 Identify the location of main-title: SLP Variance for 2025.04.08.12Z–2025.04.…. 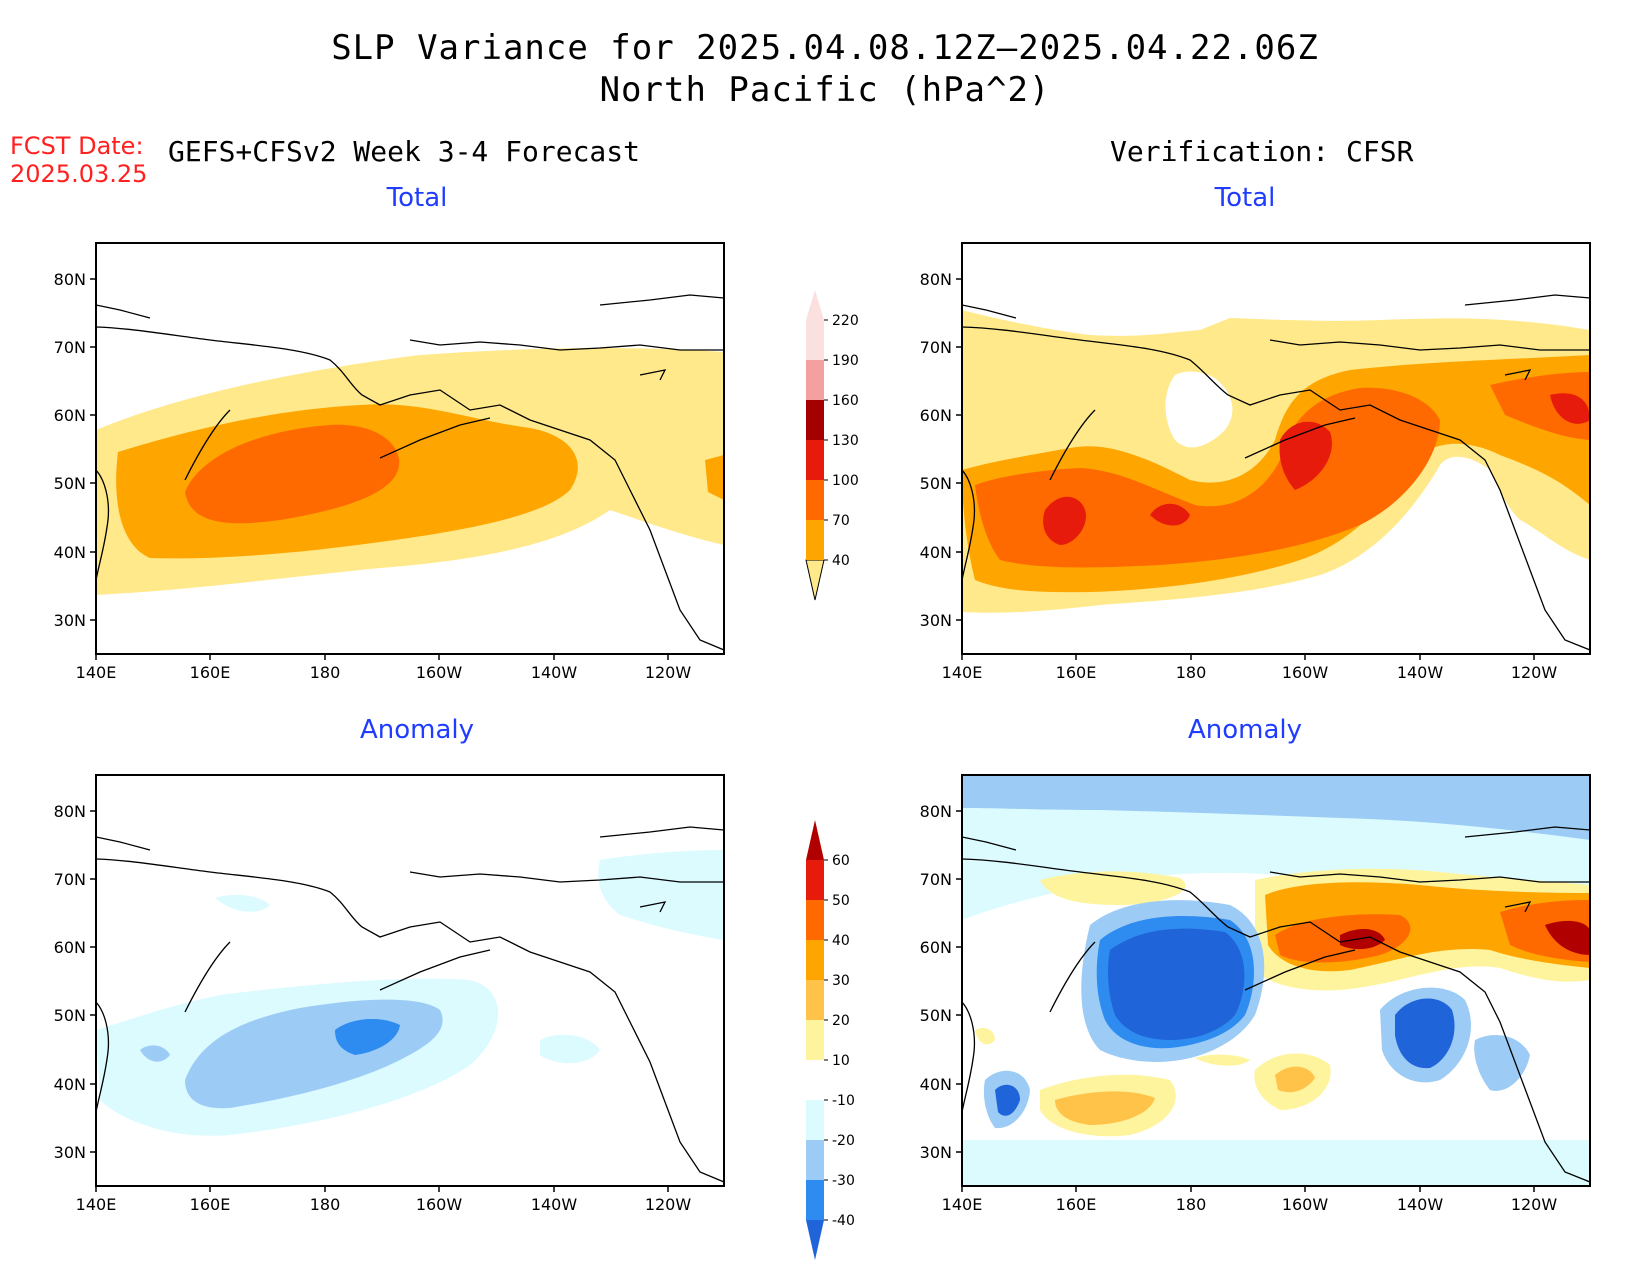
(825, 48).